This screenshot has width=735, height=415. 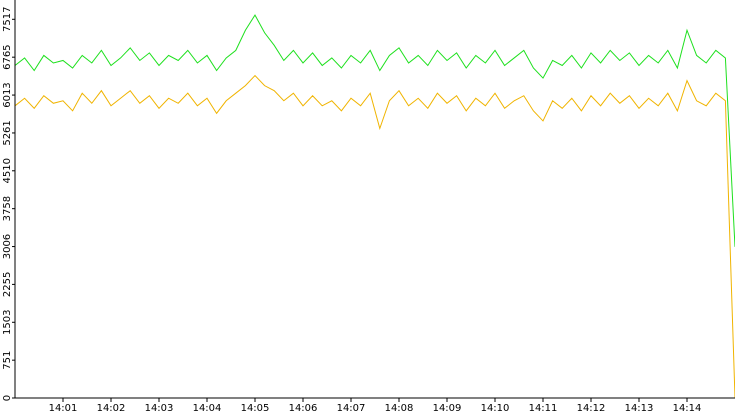 What do you see at coordinates (7, 170) in the screenshot?
I see `y-tick-label: 4510` at bounding box center [7, 170].